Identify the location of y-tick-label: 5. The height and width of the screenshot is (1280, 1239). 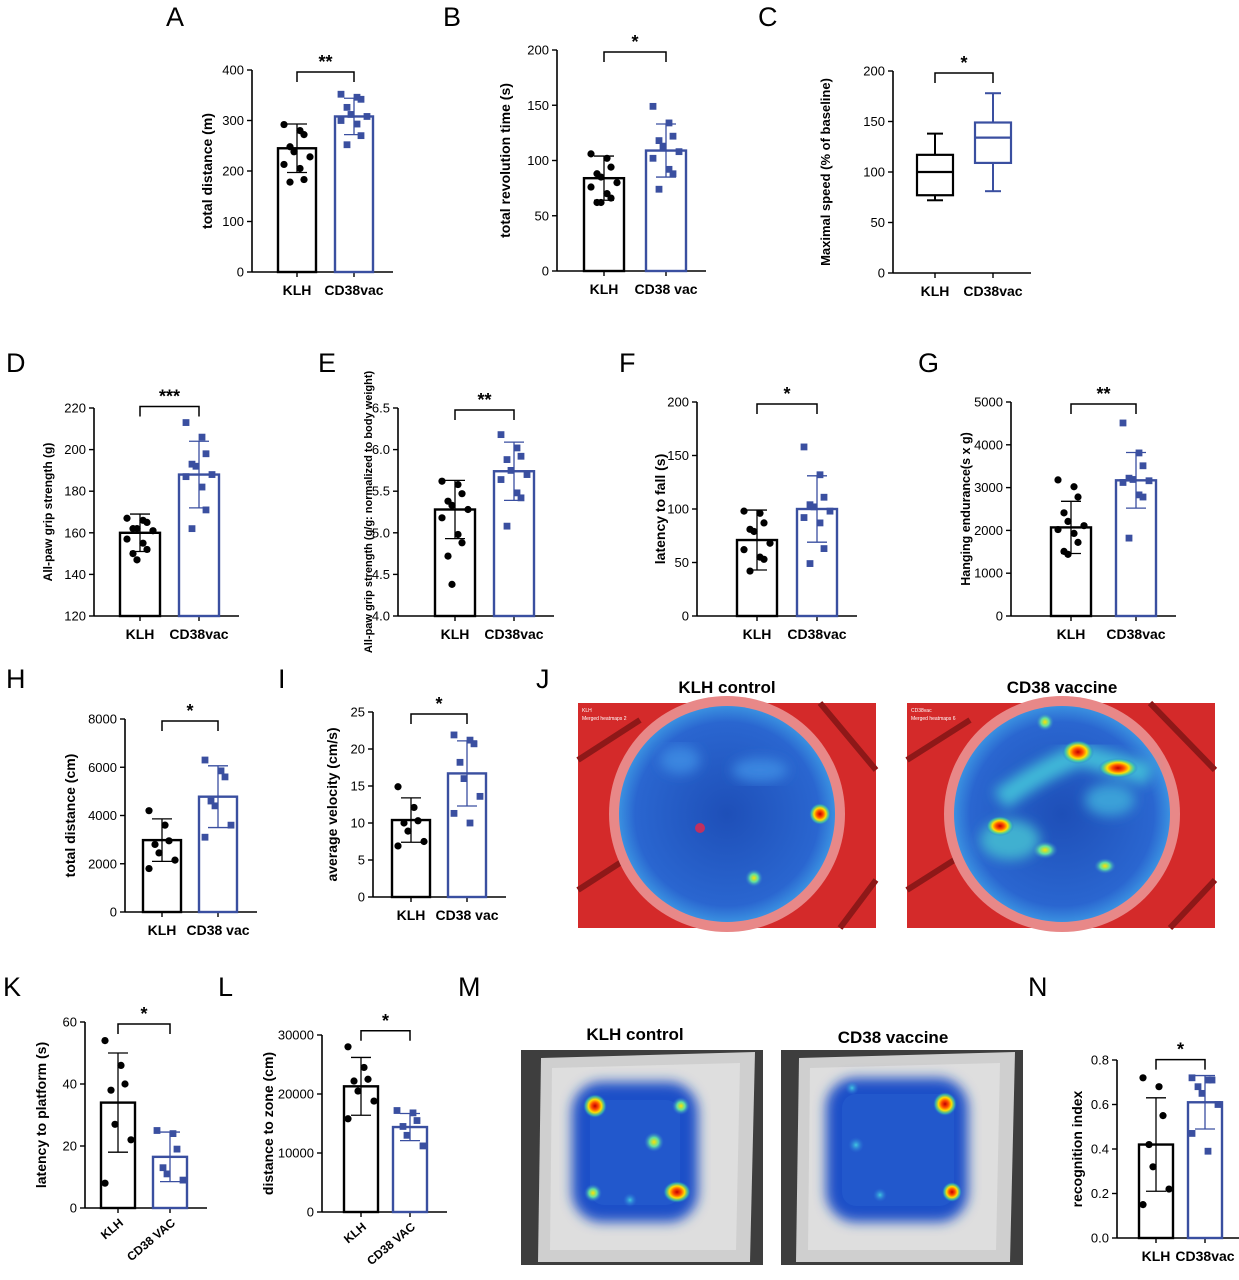
(361, 860).